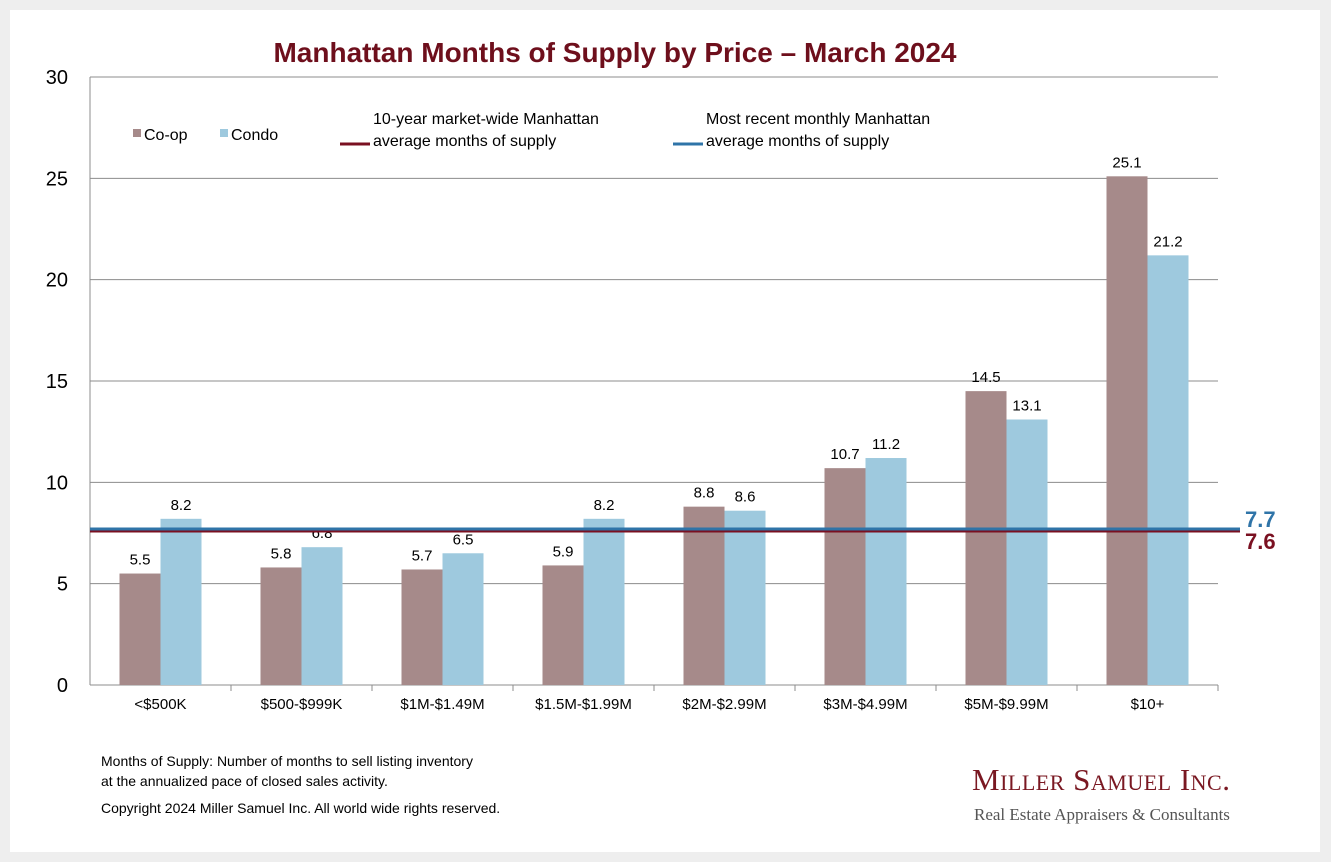 This screenshot has height=862, width=1331. What do you see at coordinates (1026, 406) in the screenshot?
I see `data-label: 13.1` at bounding box center [1026, 406].